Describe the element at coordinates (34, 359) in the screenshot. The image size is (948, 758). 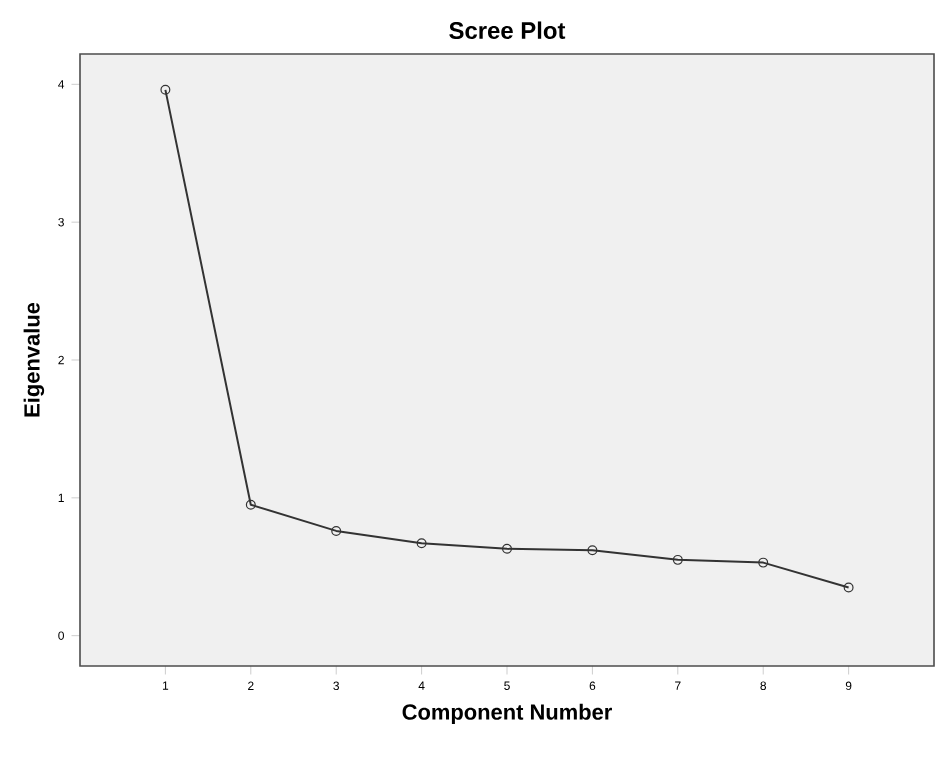
I see `y-axis-title: Eigenvalue` at that location.